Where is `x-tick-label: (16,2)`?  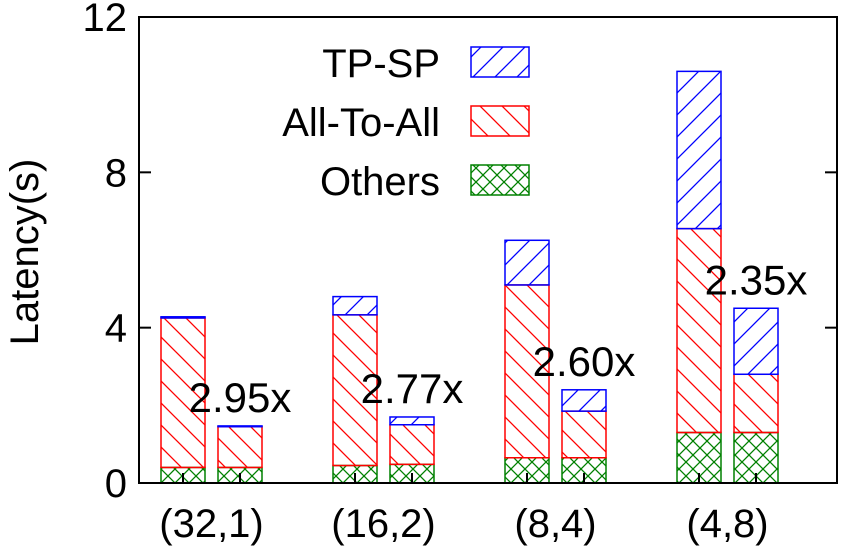 x-tick-label: (16,2) is located at coordinates (383, 524).